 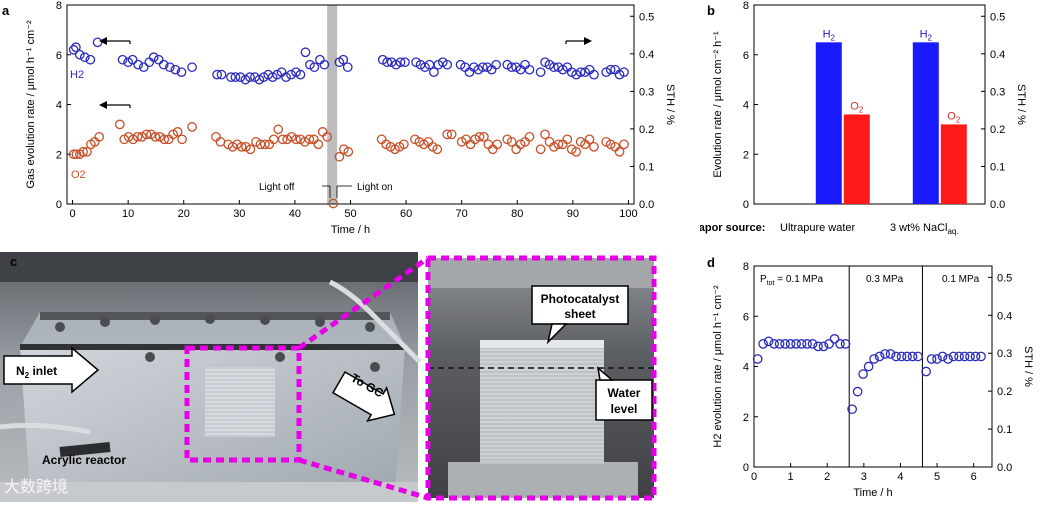 I want to click on x-tick-label: 10, so click(x=128, y=214).